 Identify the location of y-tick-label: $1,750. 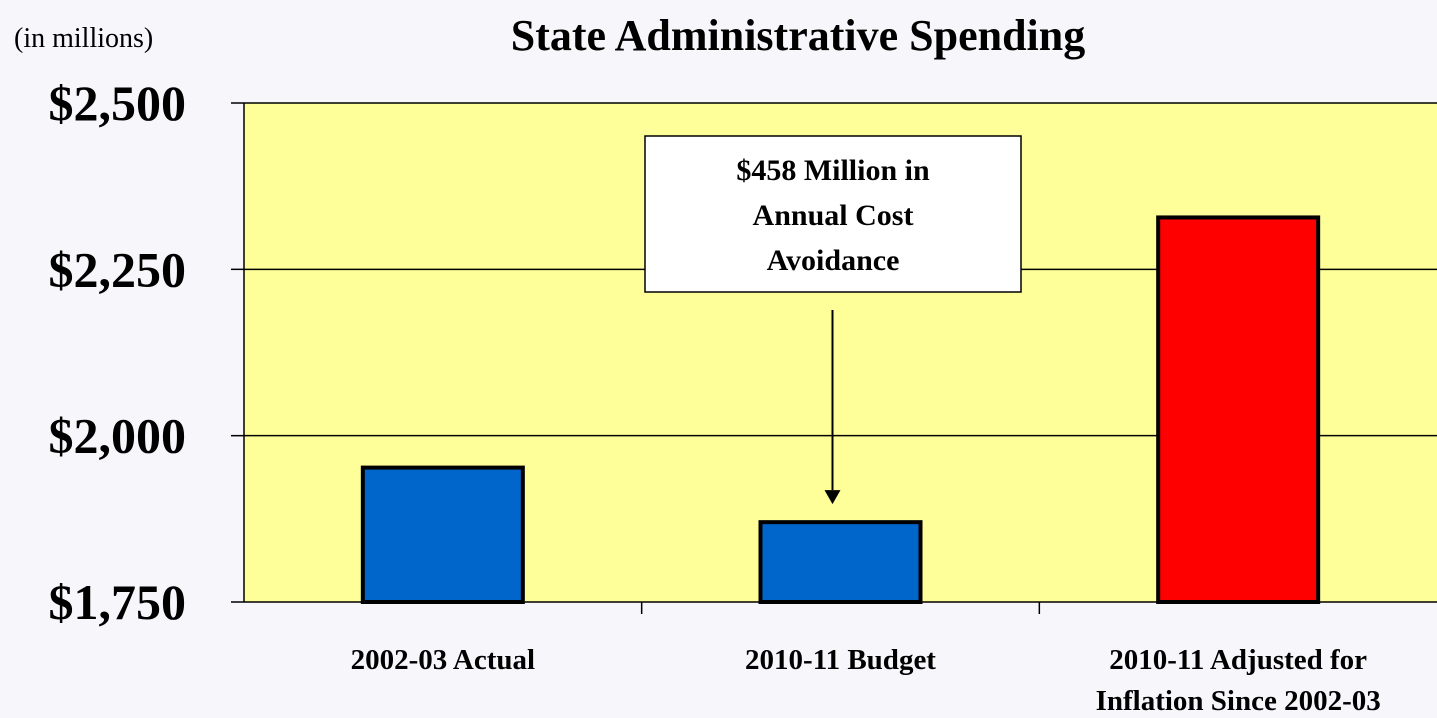
(118, 602).